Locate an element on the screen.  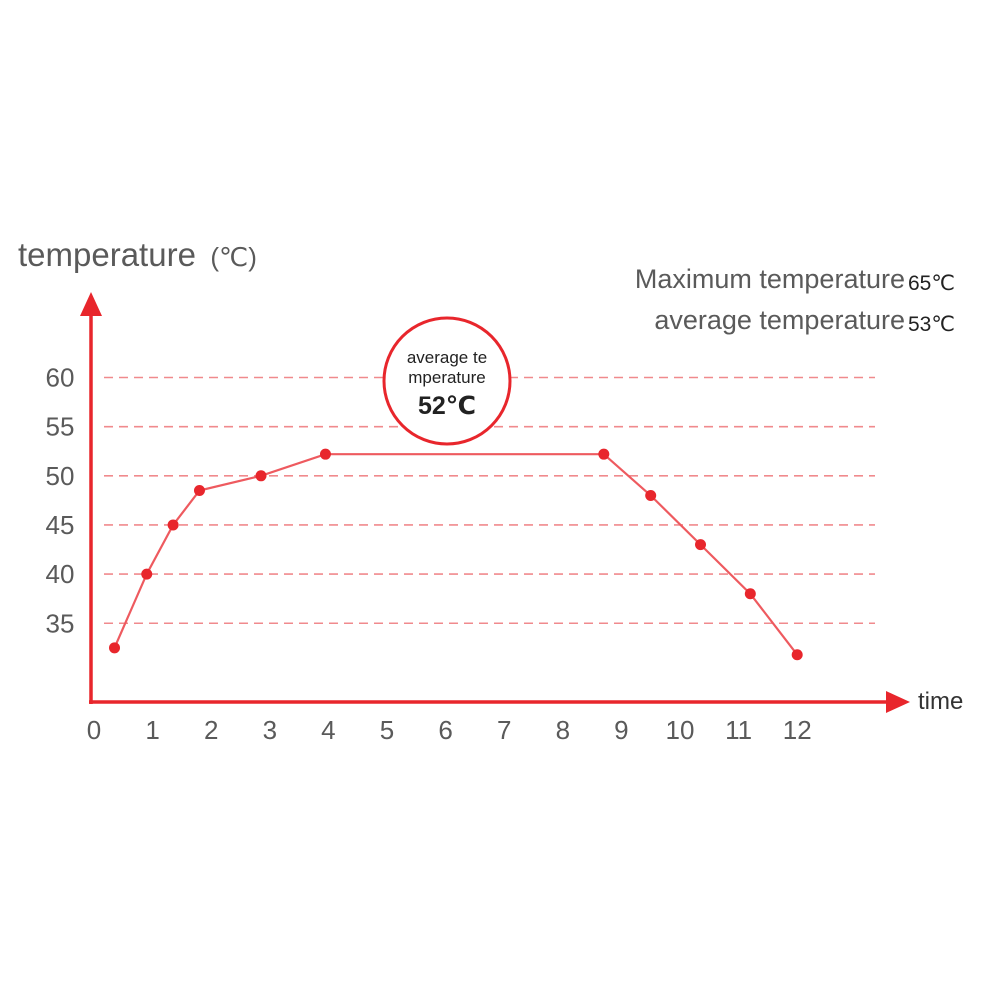
series-line is located at coordinates (456, 554).